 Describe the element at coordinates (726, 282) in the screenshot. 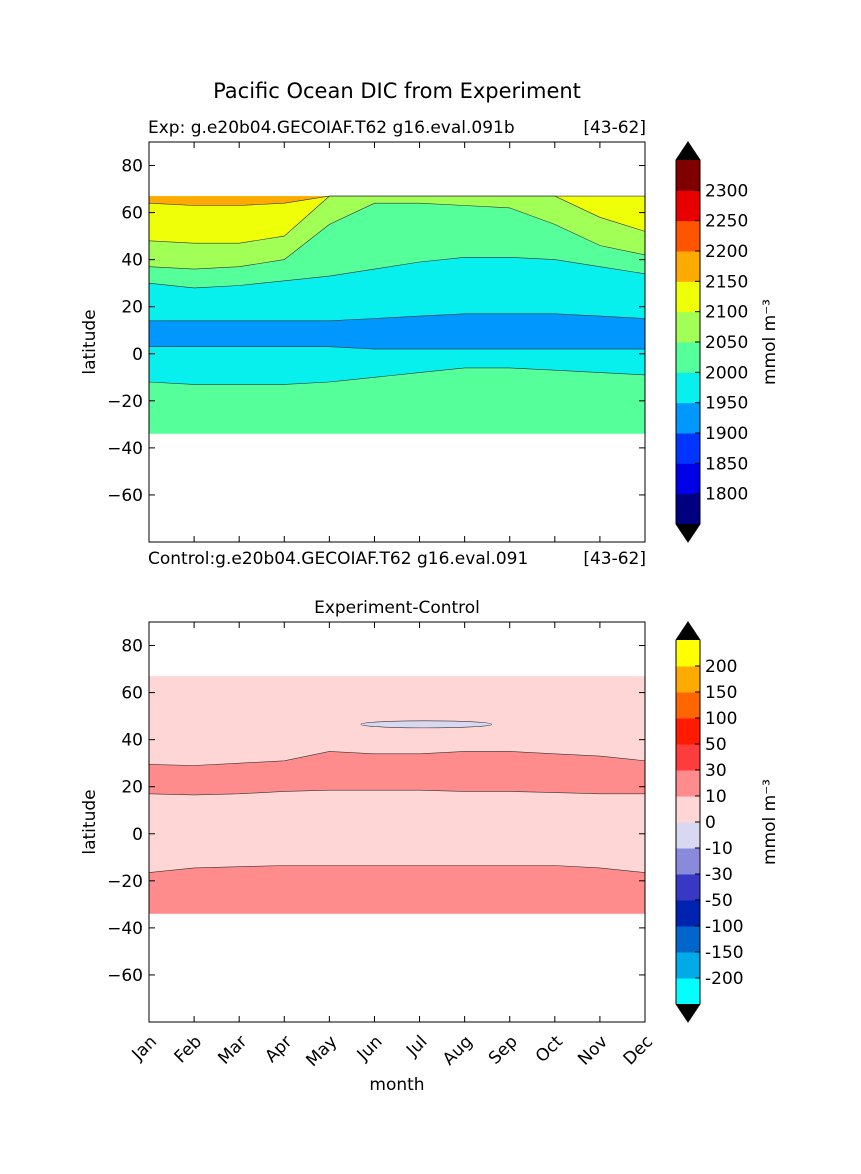

I see `colorbar-tick-label: 2150` at that location.